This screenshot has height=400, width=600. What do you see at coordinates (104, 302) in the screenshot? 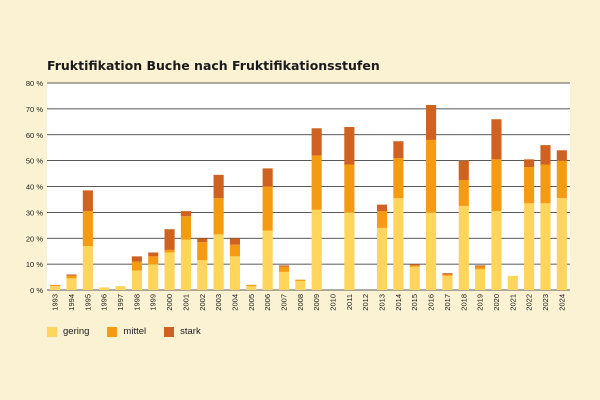
I see `x-tick-label: 1996` at bounding box center [104, 302].